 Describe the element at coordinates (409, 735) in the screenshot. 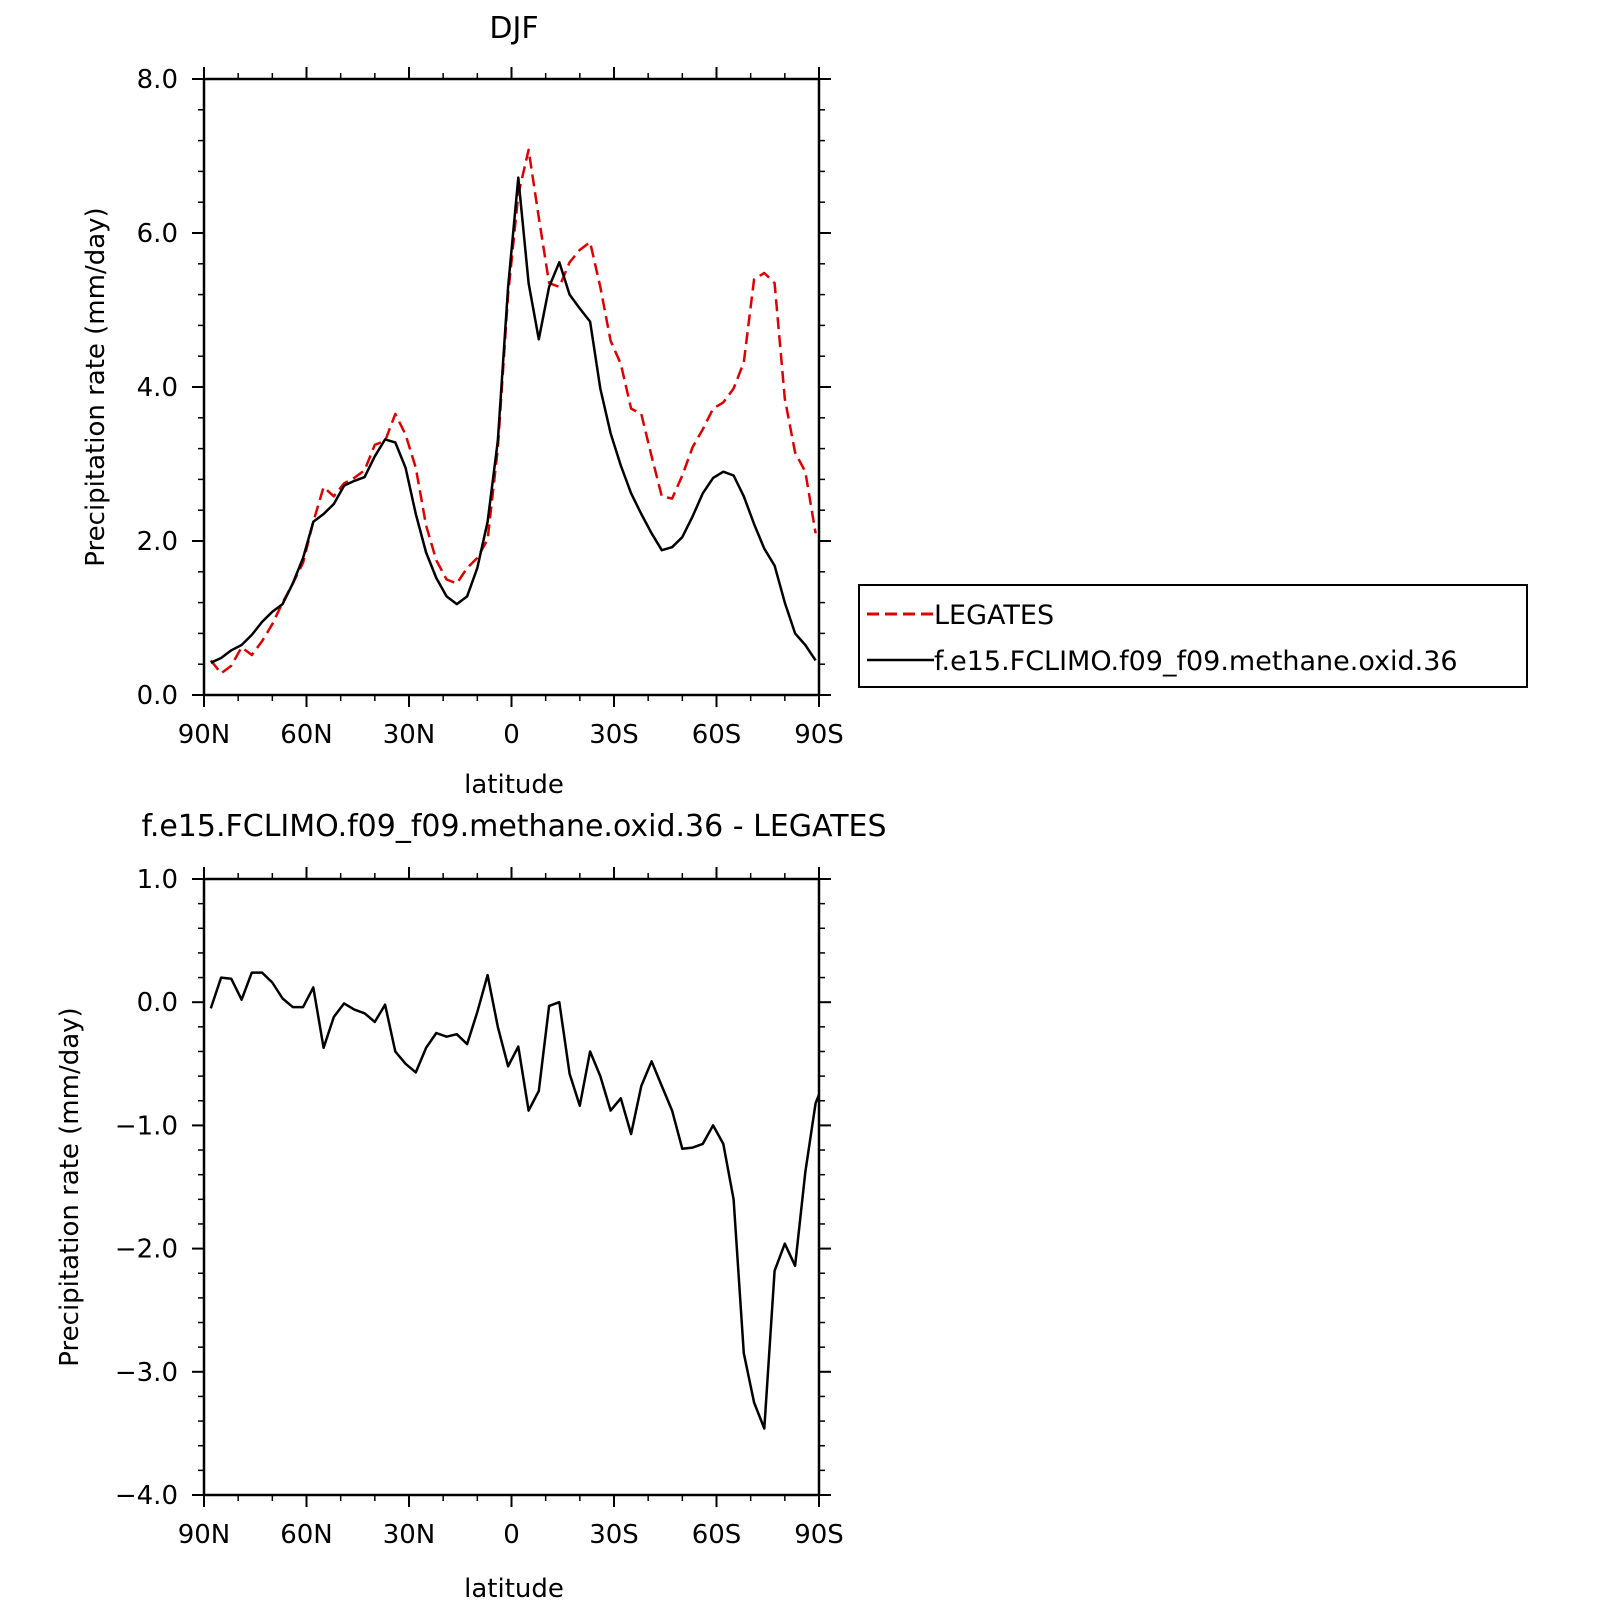

I see `top-xtick-label: 30N` at that location.